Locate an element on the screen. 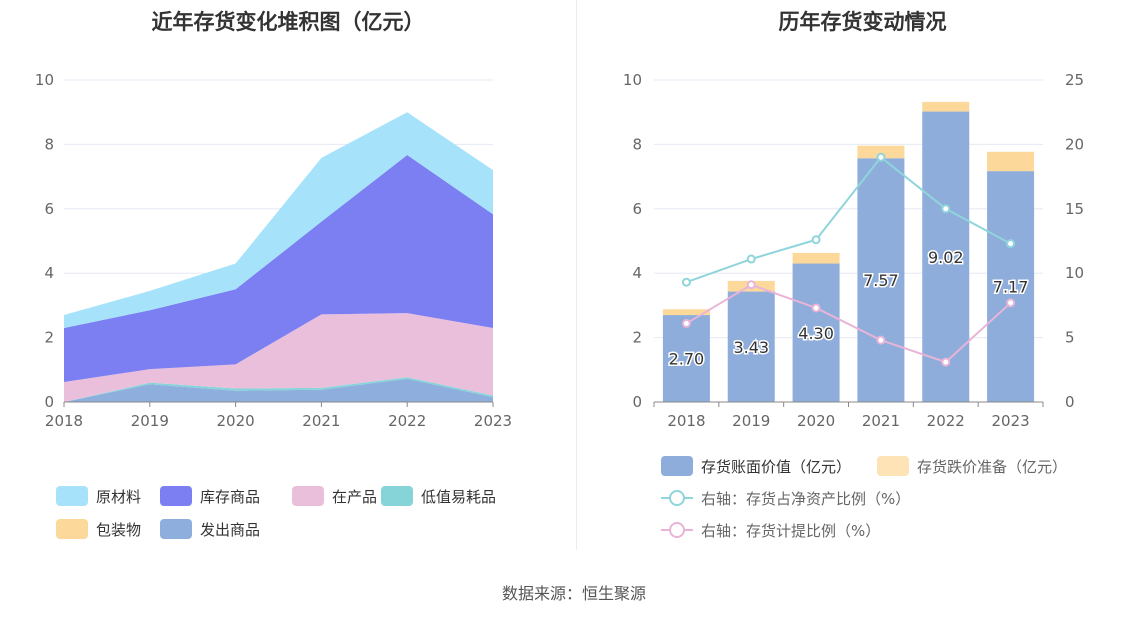  area-shipped is located at coordinates (278, 390).